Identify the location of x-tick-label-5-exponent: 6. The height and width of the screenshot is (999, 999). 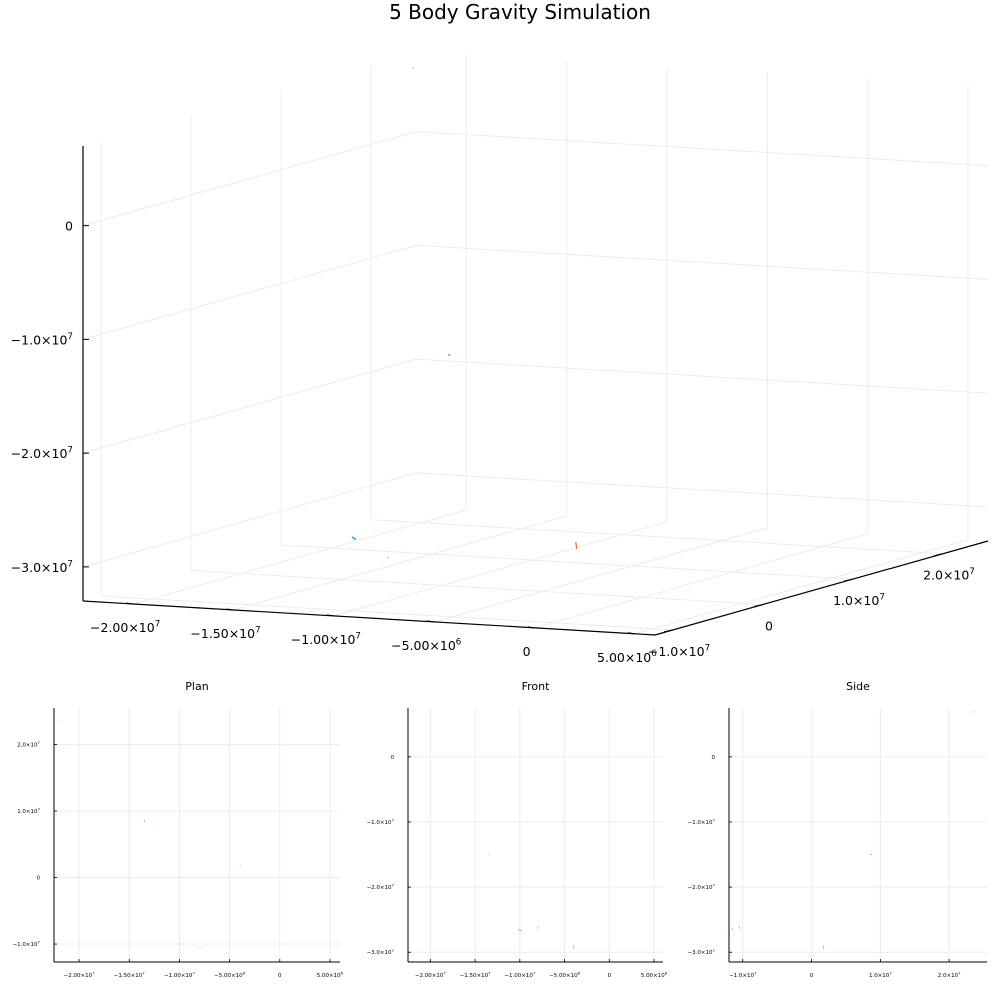
(654, 654).